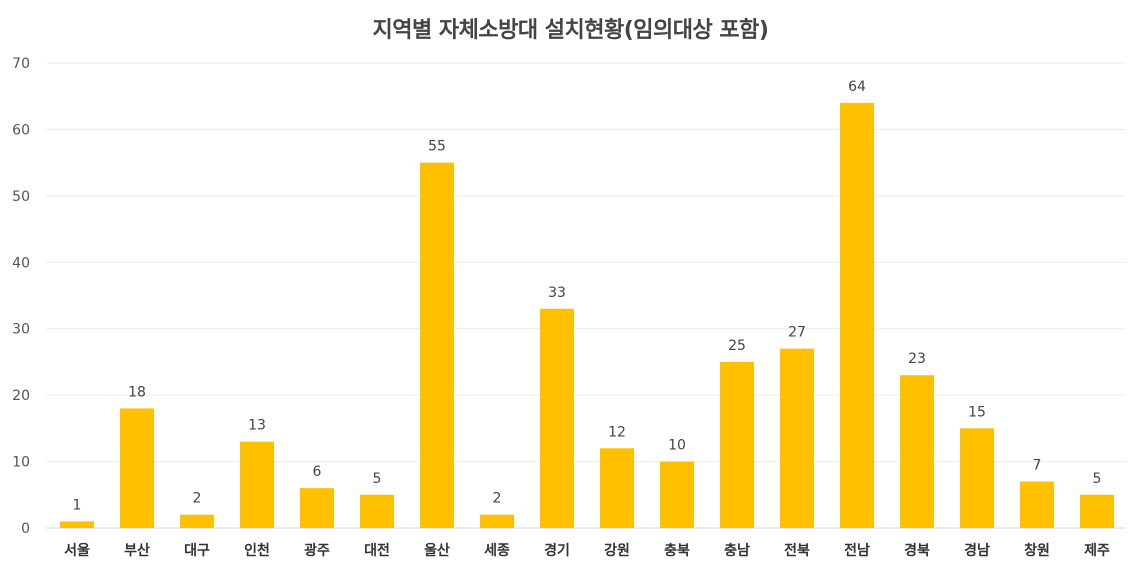  What do you see at coordinates (25, 529) in the screenshot?
I see `y-tick-label: 0` at bounding box center [25, 529].